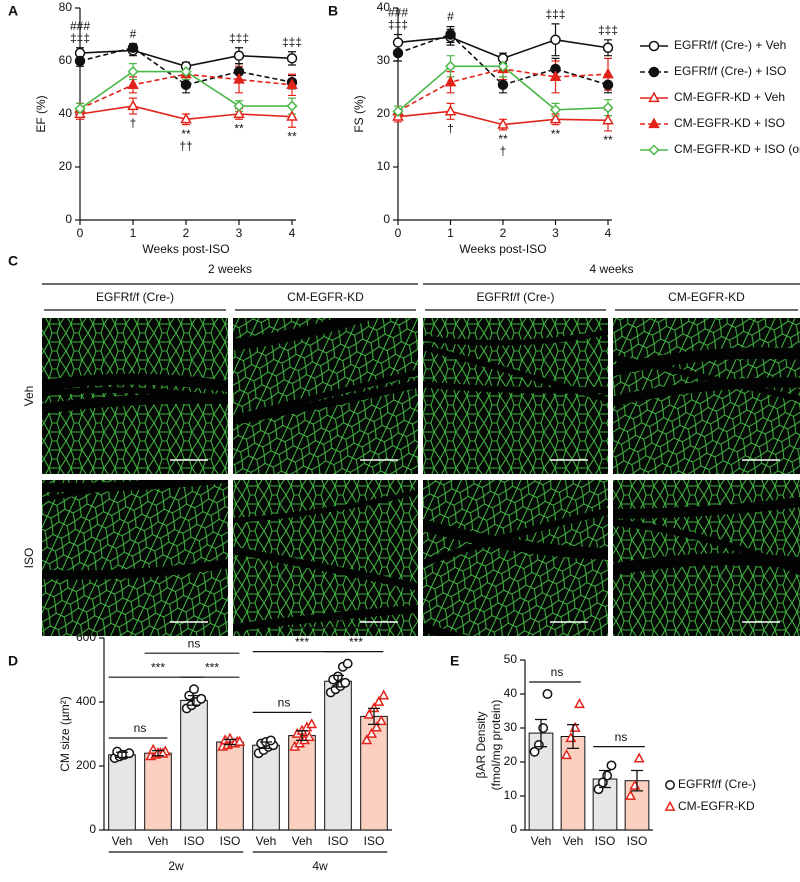  What do you see at coordinates (481, 745) in the screenshot?
I see `y-axis-label: βAR Density` at bounding box center [481, 745].